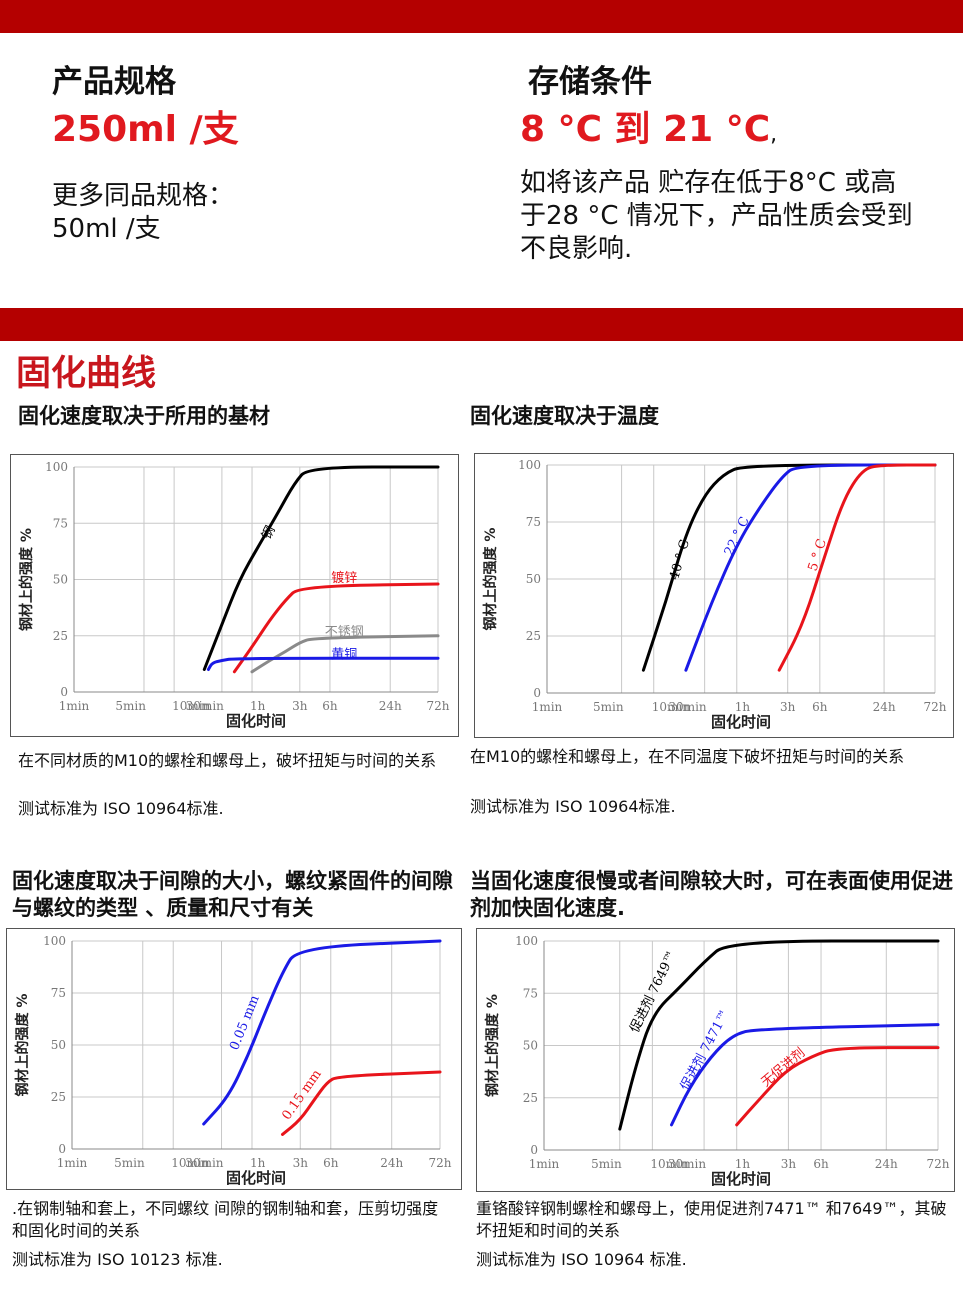 Image resolution: width=963 pixels, height=1304 pixels. I want to click on series-label-3: 无促进剂, so click(783, 1067).